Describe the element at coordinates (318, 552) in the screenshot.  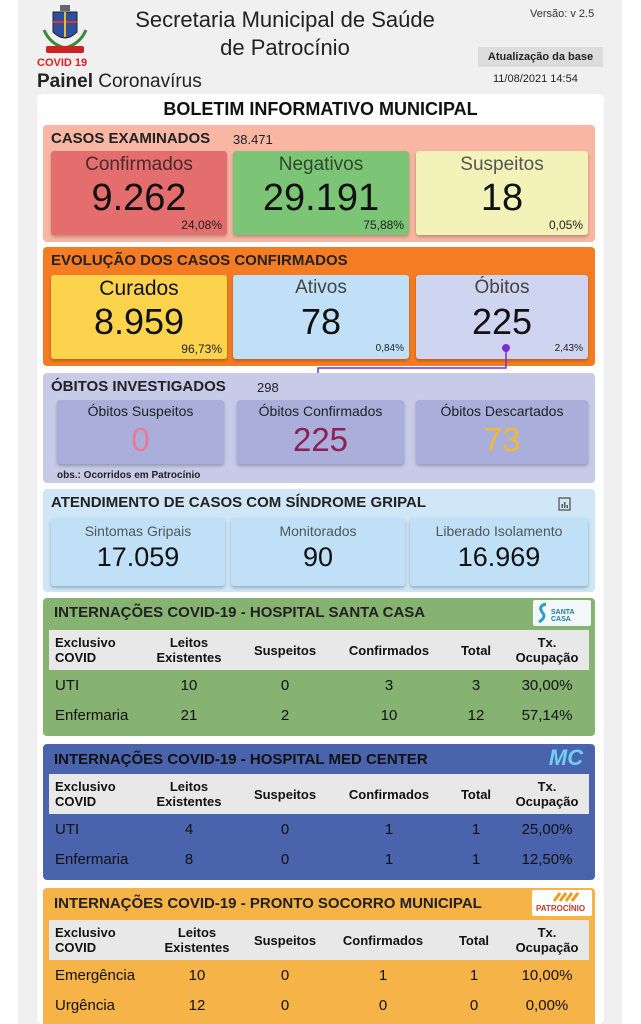
I see `monitorados-box: Monitorados 90` at that location.